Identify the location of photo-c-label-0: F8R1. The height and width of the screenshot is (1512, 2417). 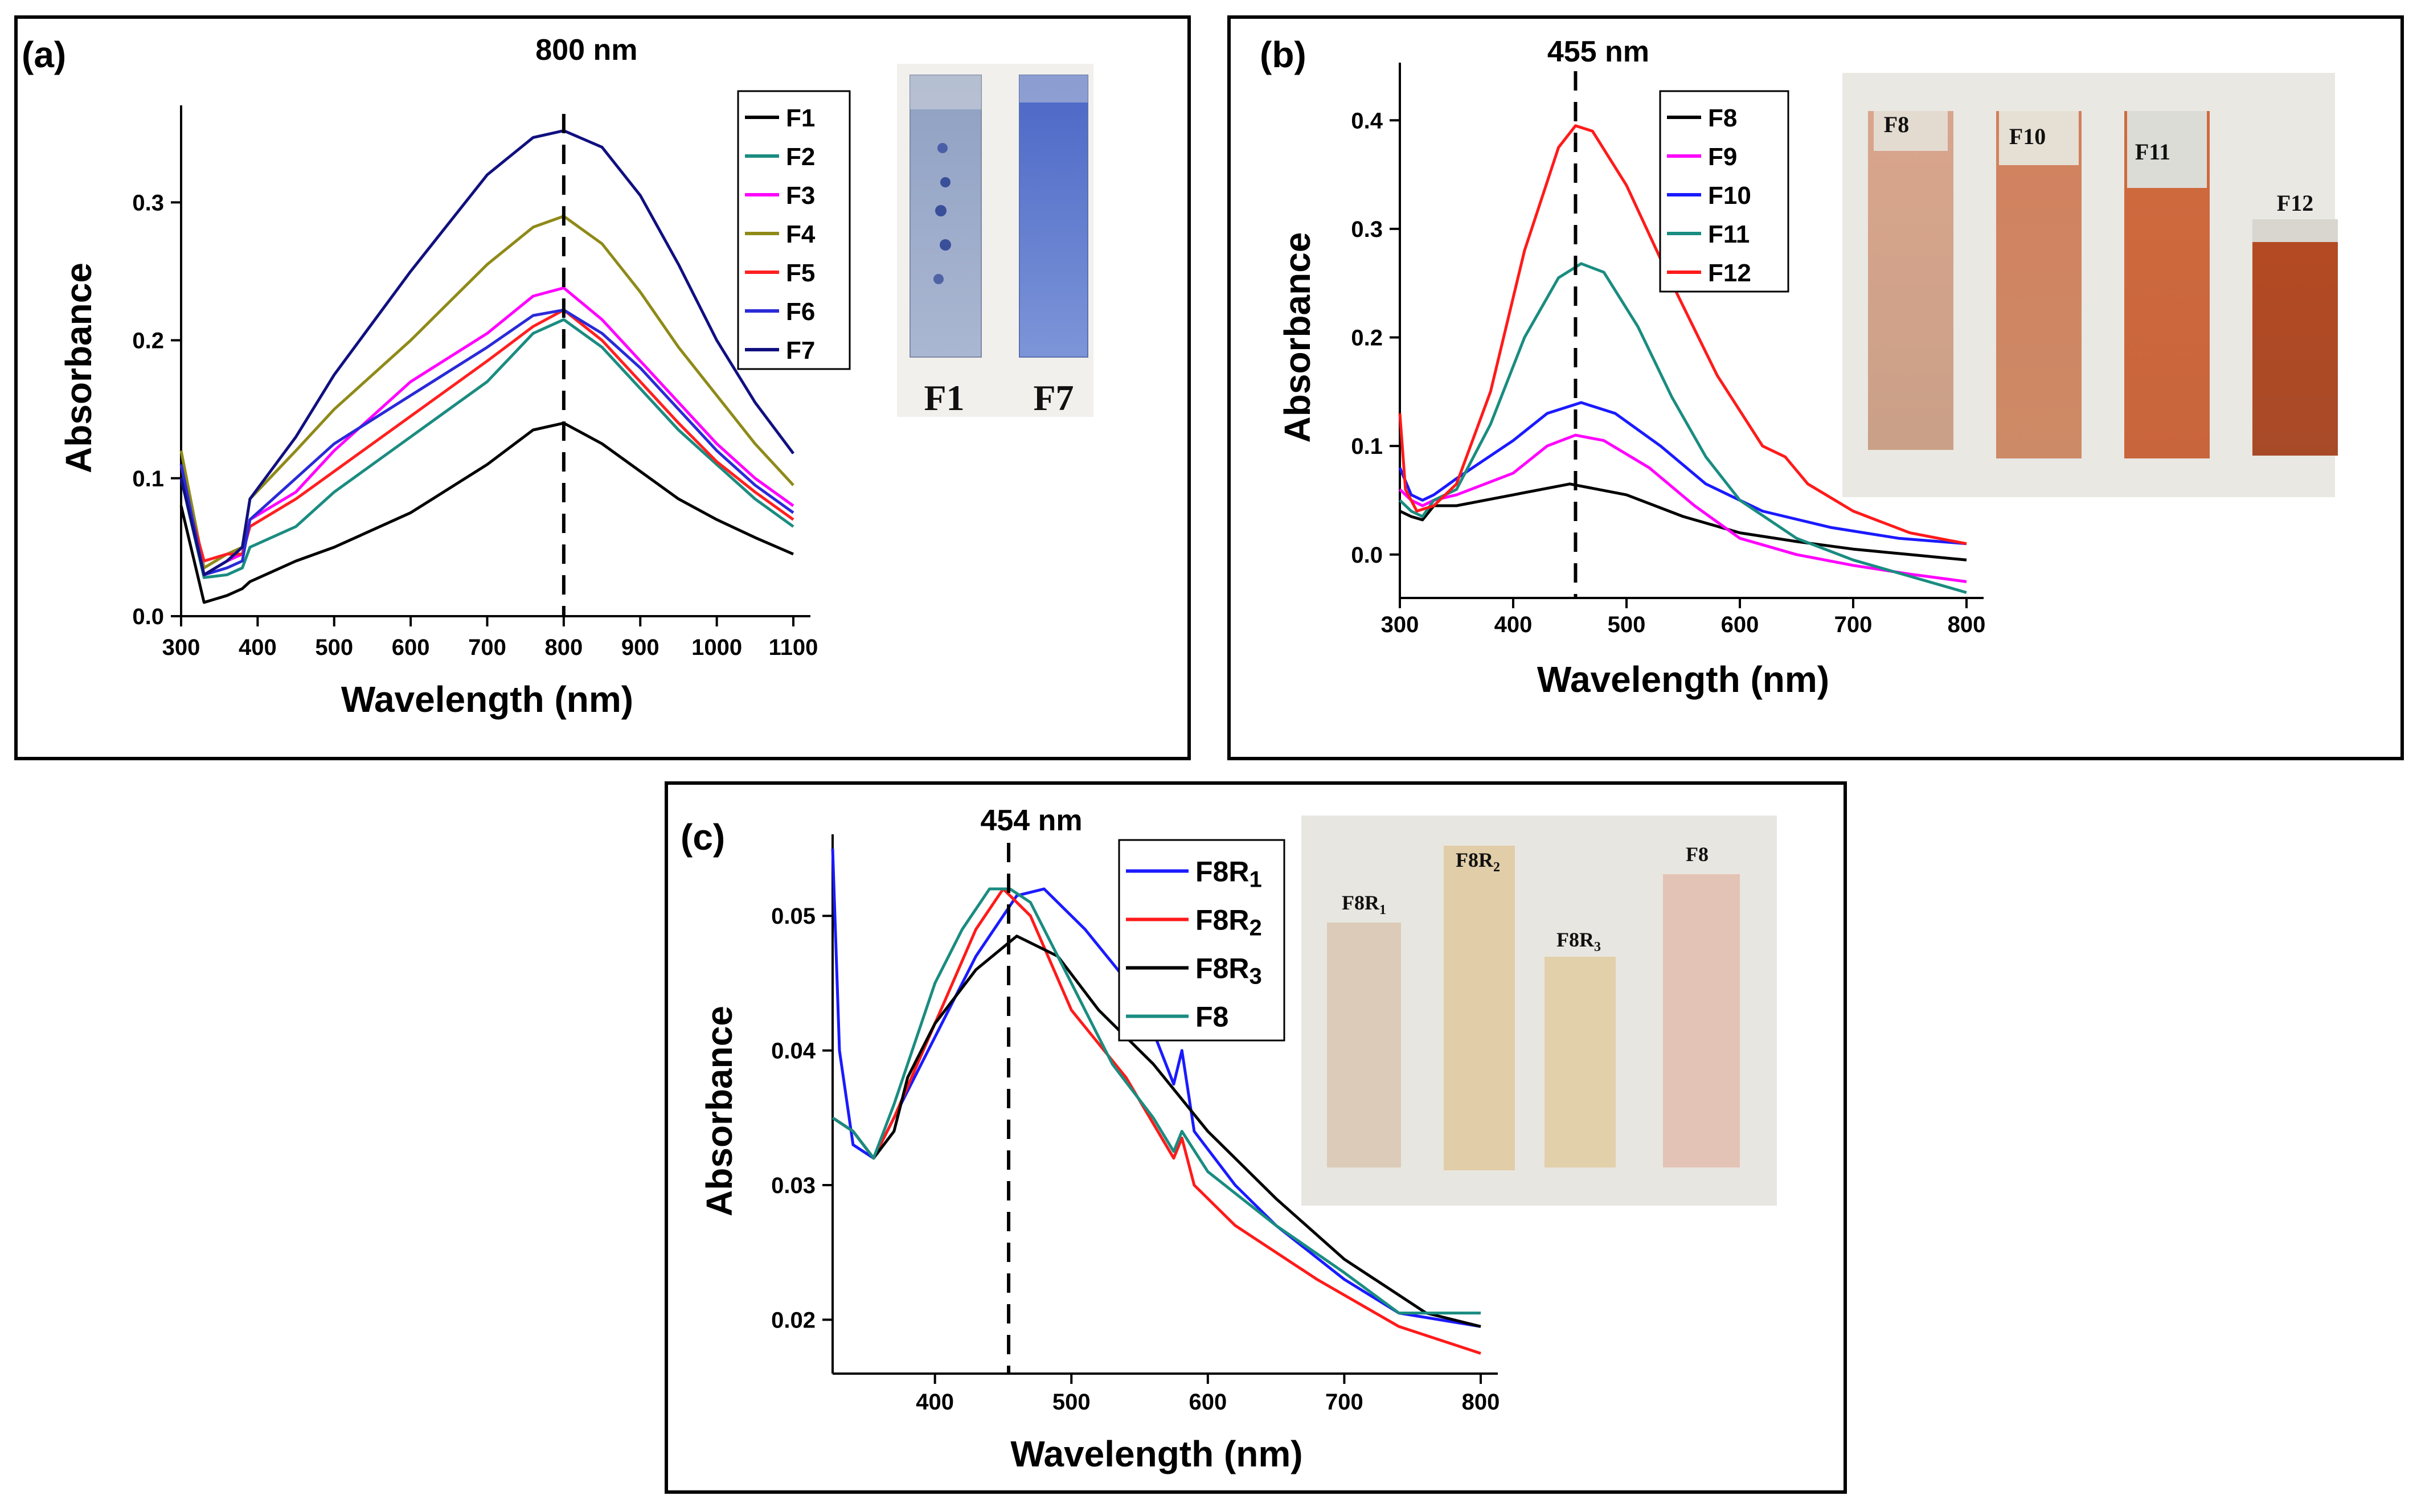
(1364, 904).